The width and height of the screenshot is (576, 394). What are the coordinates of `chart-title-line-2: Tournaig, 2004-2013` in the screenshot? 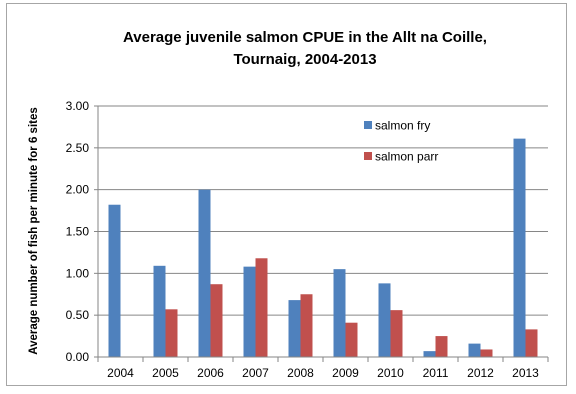 It's located at (304, 59).